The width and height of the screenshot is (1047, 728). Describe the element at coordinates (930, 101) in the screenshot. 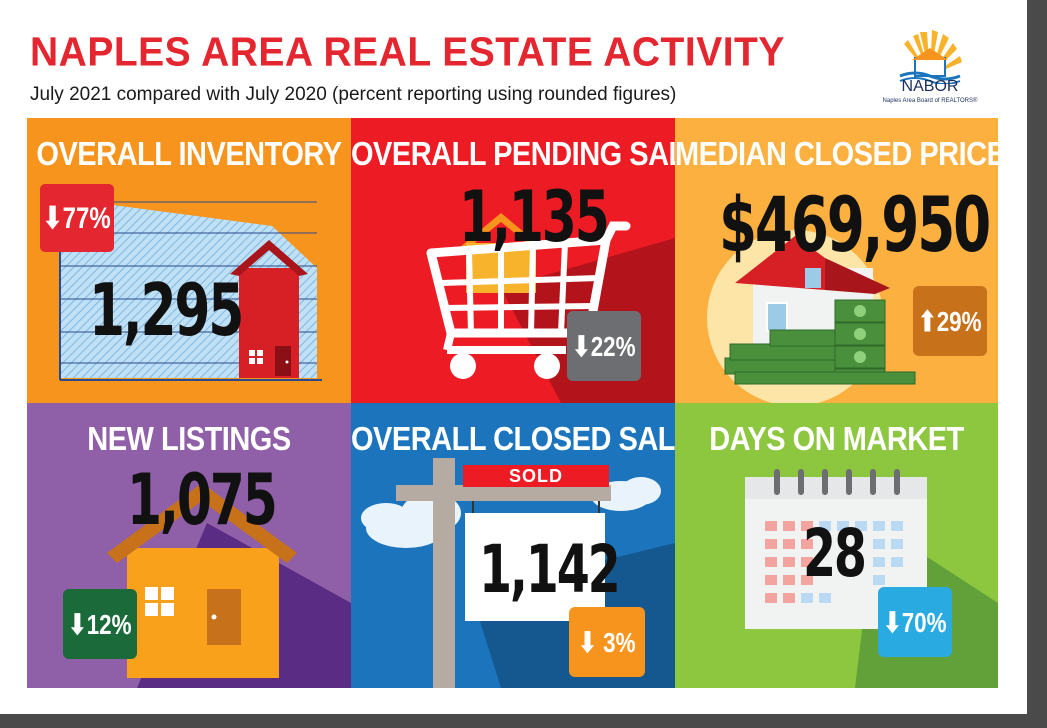

I see `logo-full-name: Naples Area Board of REALTORS®` at that location.